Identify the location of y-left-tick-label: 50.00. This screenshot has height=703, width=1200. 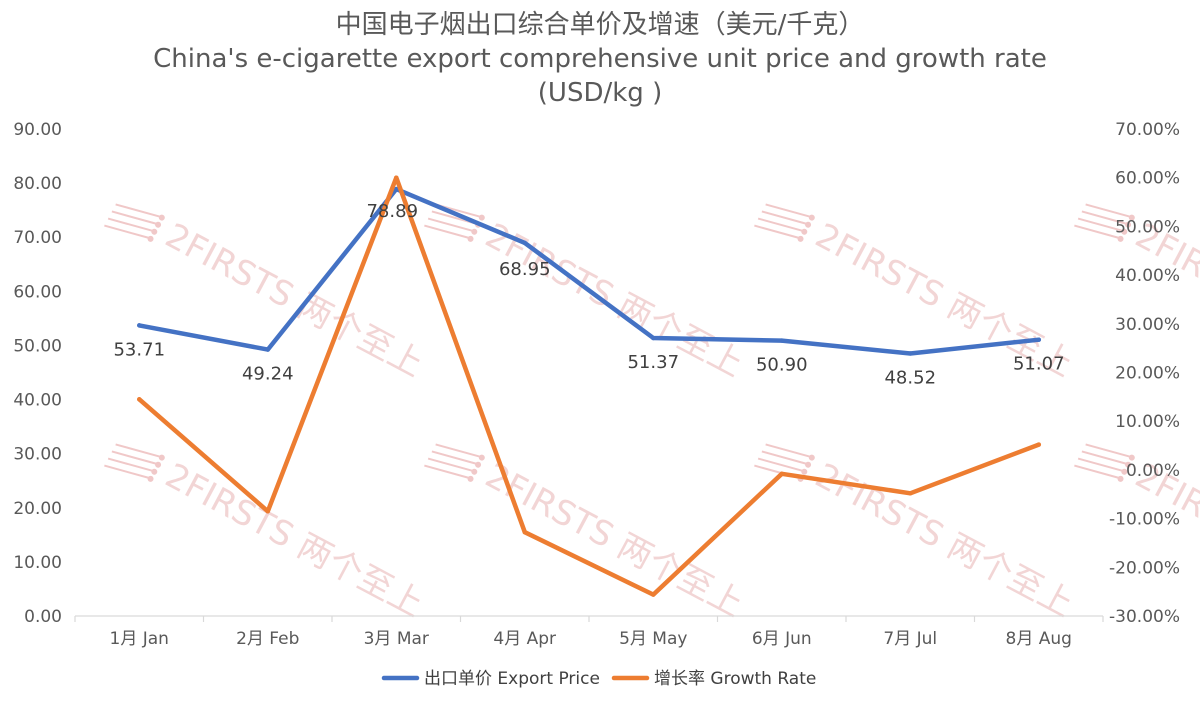
(37, 346).